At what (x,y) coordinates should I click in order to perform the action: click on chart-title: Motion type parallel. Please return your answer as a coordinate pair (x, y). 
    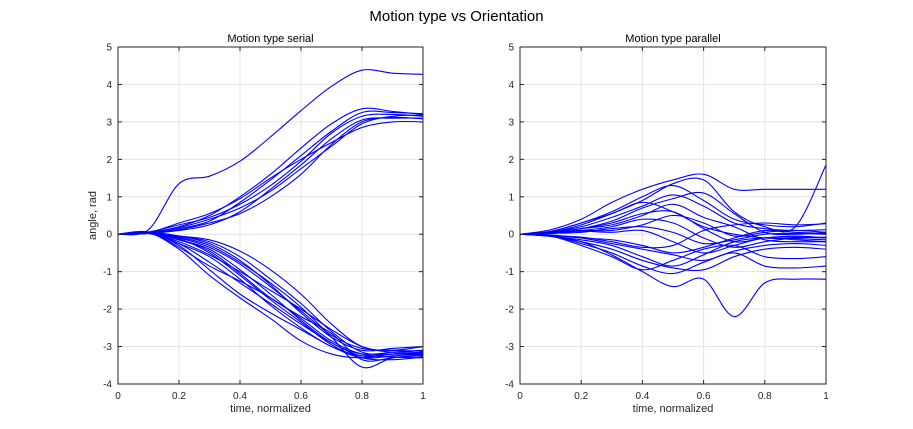
    Looking at the image, I should click on (672, 39).